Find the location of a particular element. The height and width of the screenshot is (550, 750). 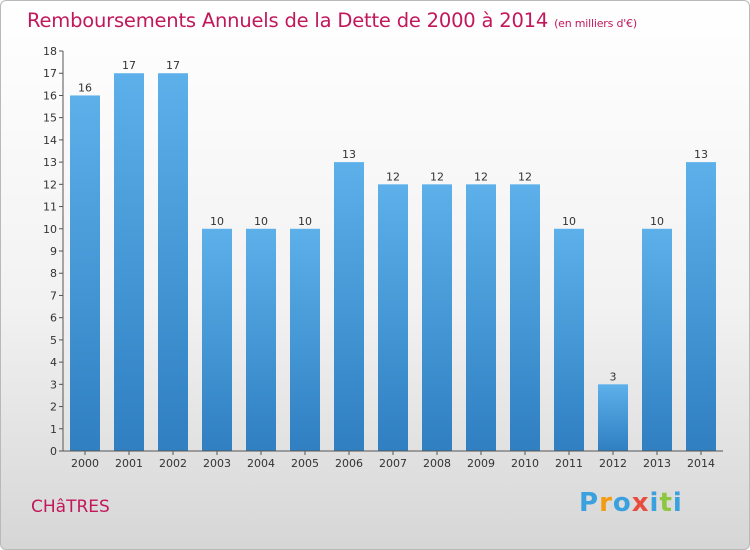

y-tick-label: 1 is located at coordinates (53, 429).